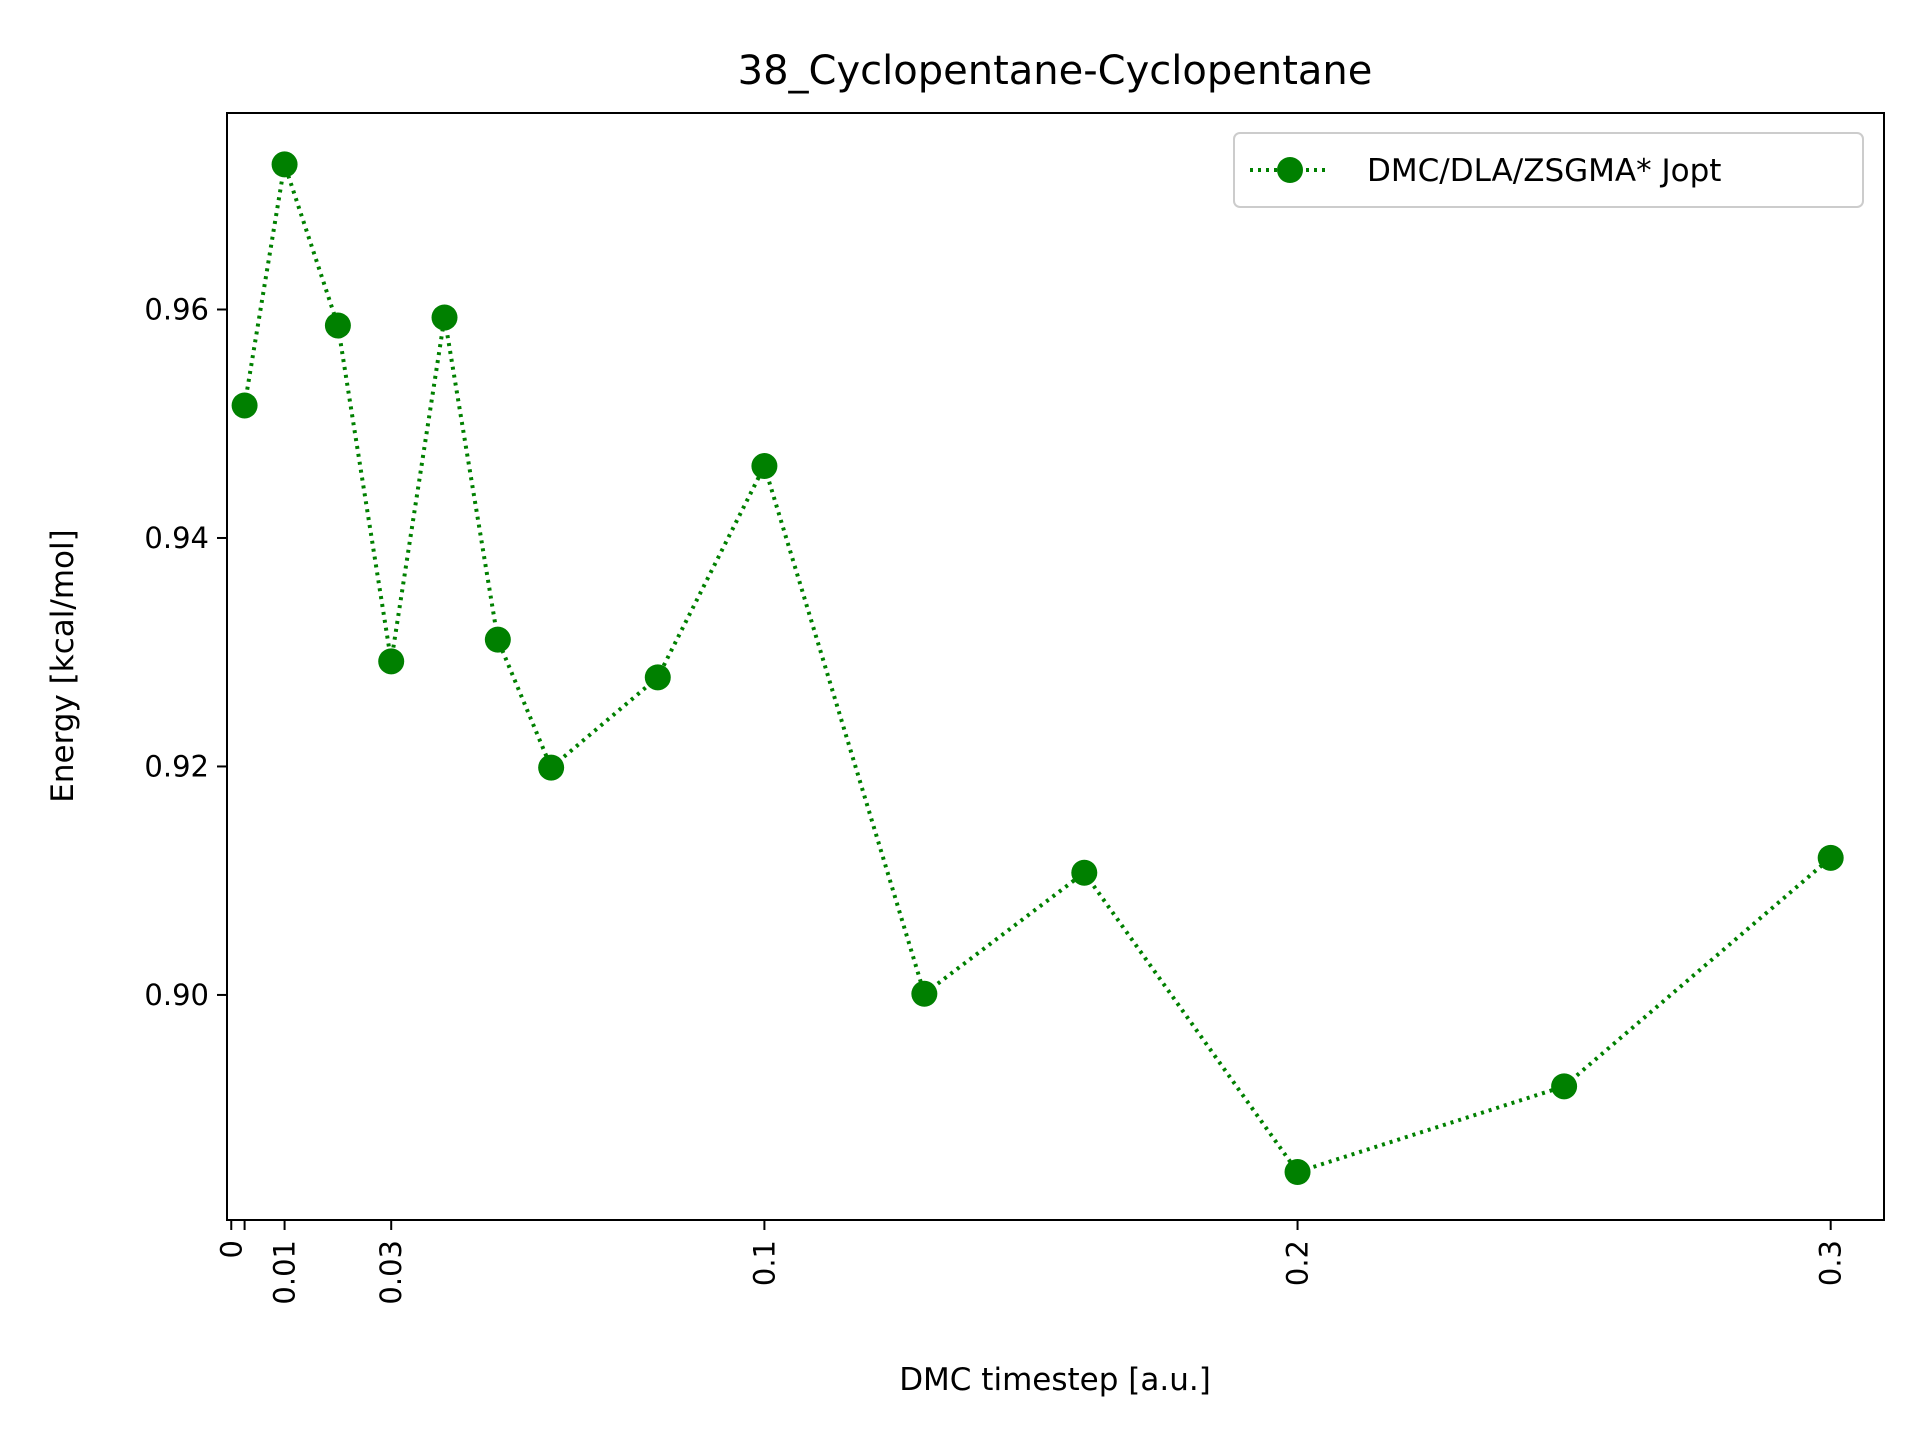 This screenshot has width=1920, height=1440. Describe the element at coordinates (1831, 1263) in the screenshot. I see `x-tick-label: 0.3` at that location.